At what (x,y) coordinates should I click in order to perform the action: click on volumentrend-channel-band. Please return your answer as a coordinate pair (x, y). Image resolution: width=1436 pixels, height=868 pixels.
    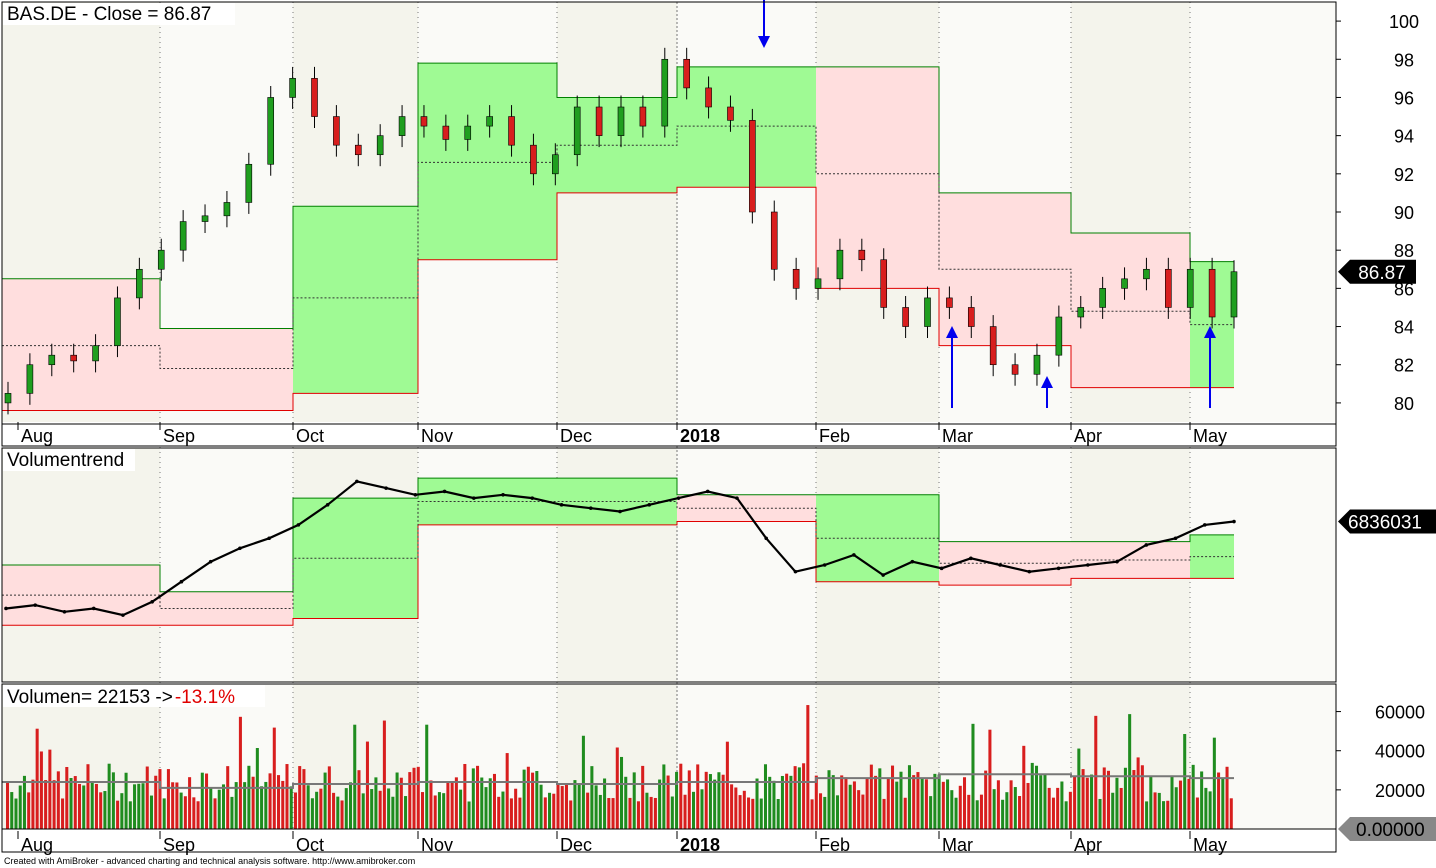
    Looking at the image, I should click on (1212, 556).